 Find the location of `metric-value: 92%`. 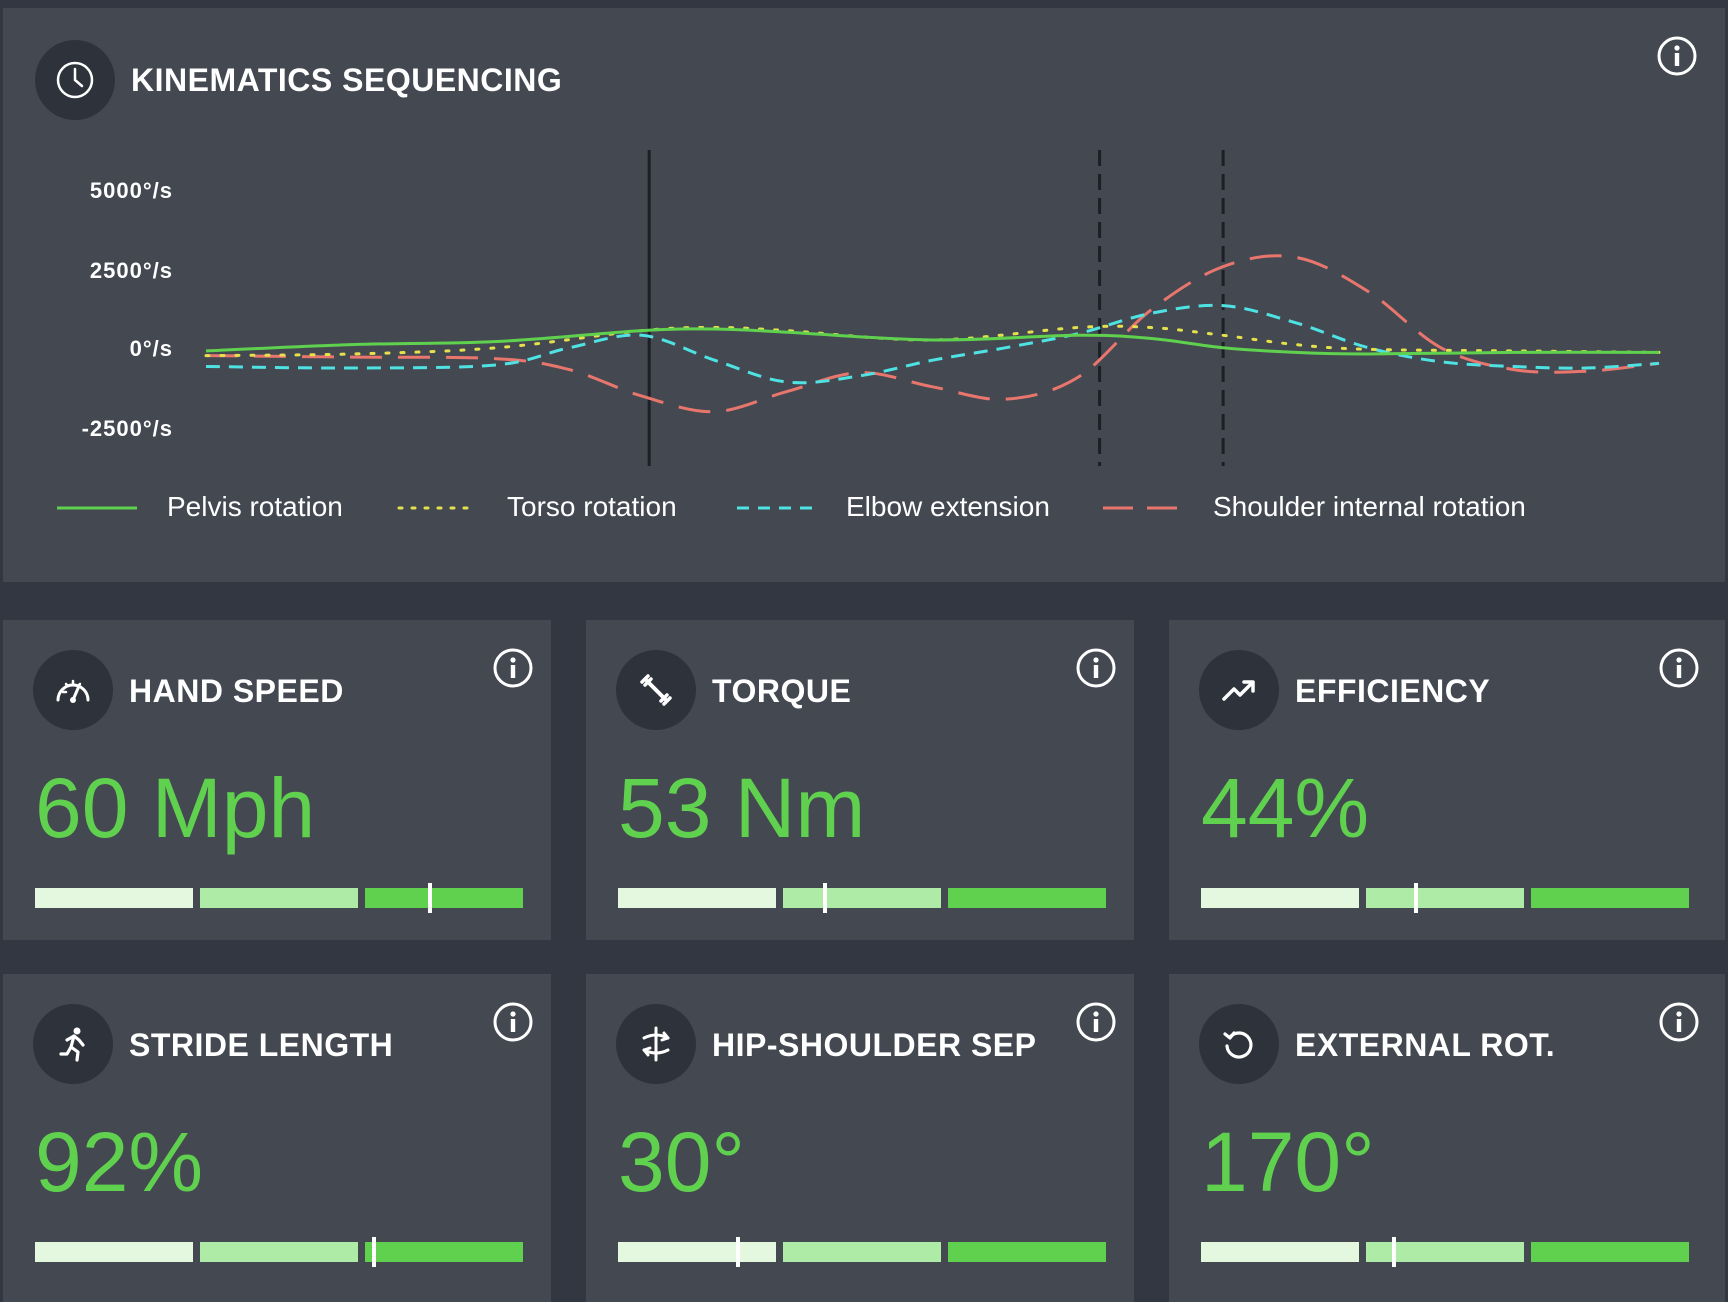

metric-value: 92% is located at coordinates (119, 1162).